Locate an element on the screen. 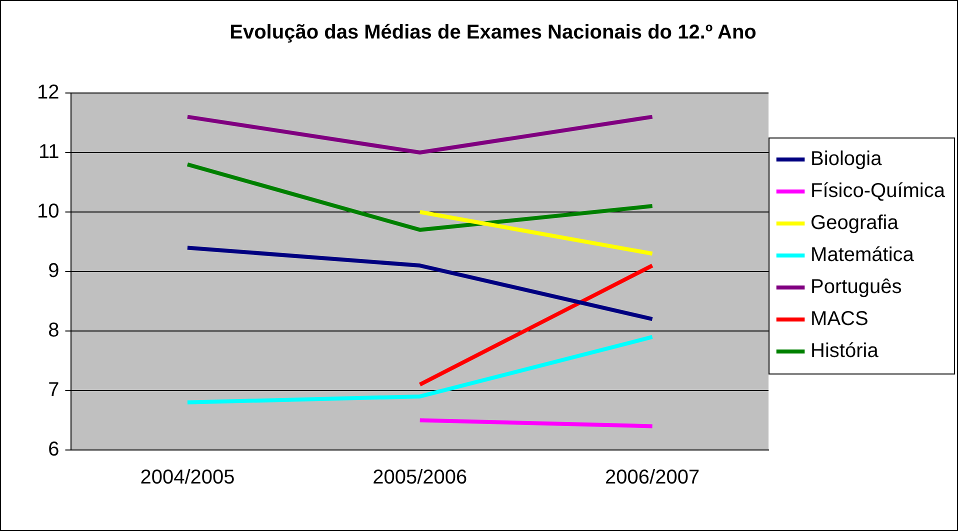  legend-label: Biologia is located at coordinates (846, 159).